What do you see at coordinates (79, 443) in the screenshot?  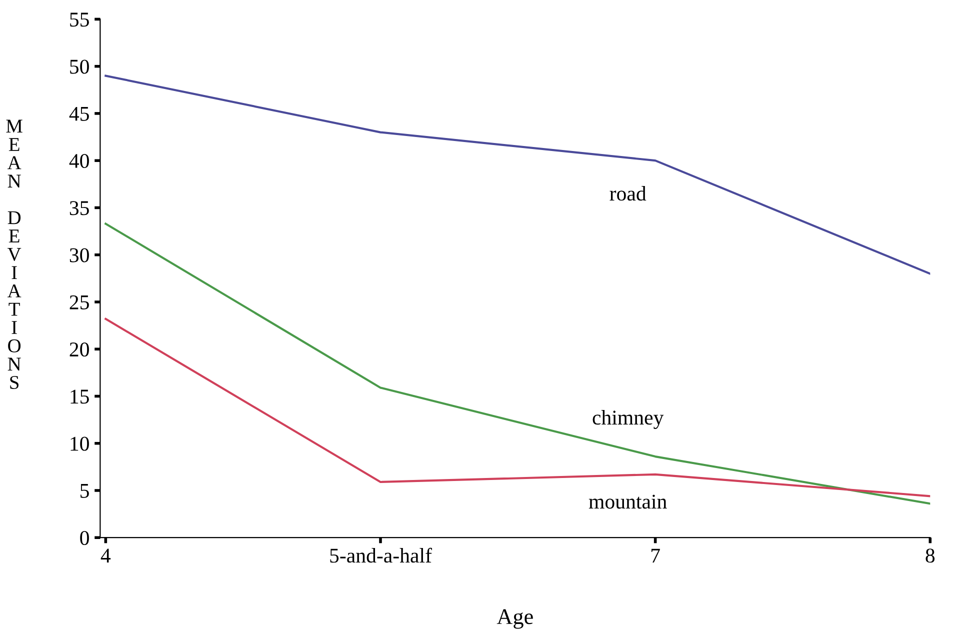 I see `y-tick-label: 10` at bounding box center [79, 443].